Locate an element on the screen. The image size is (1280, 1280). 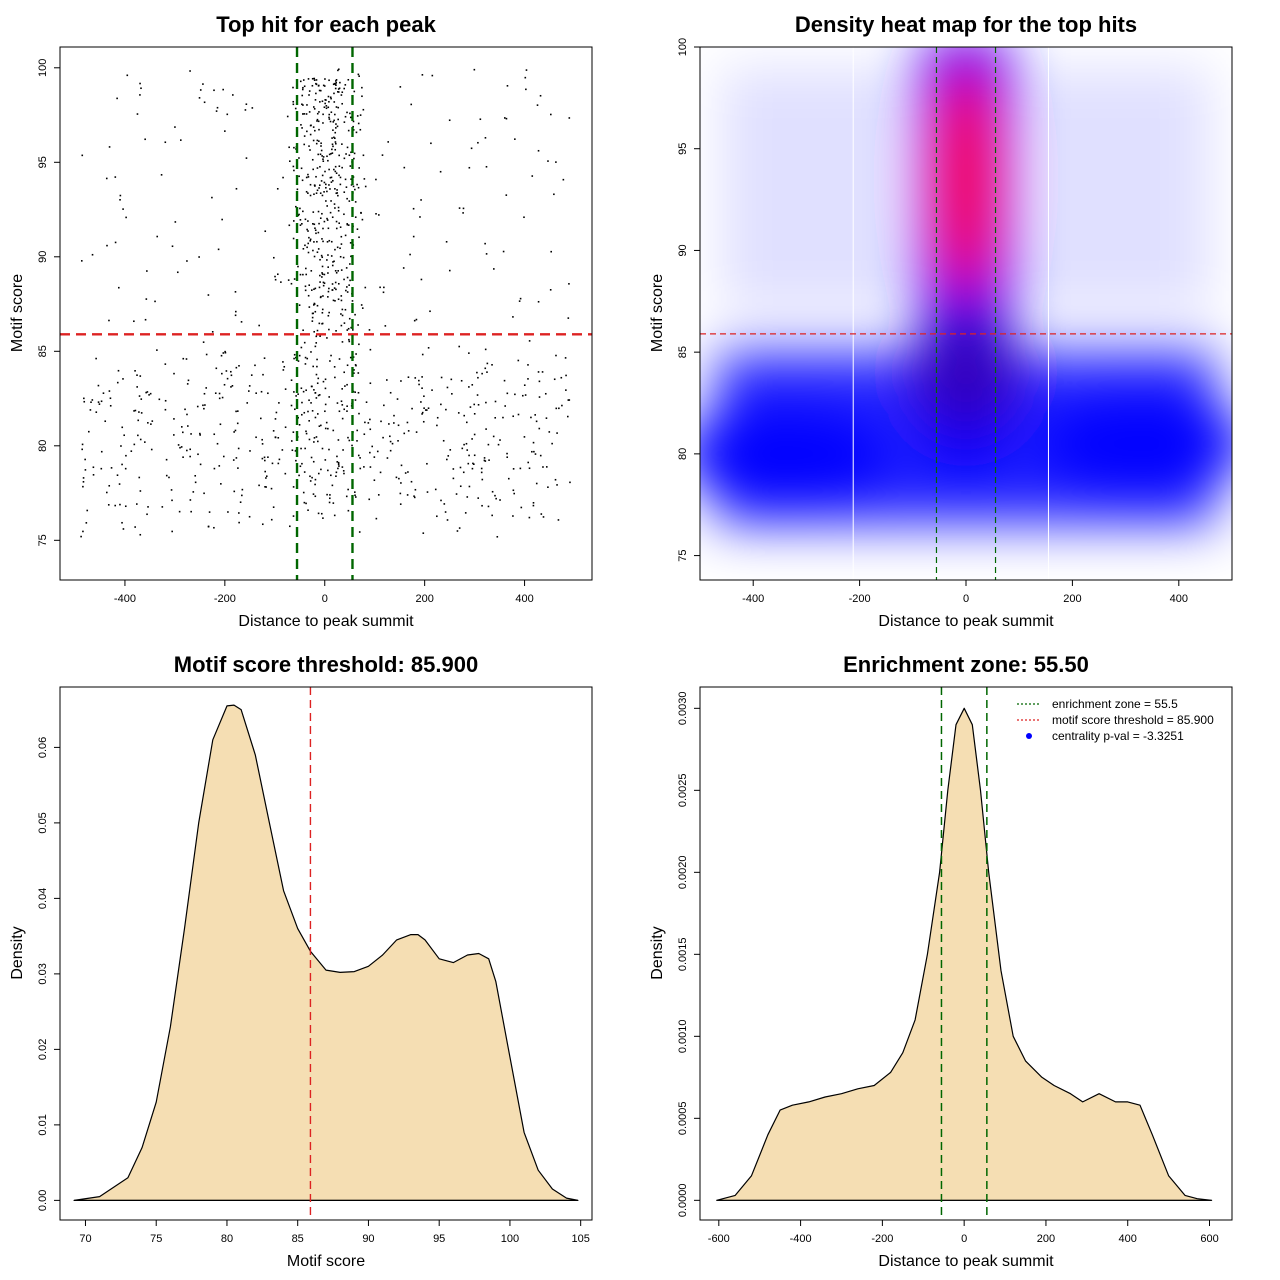
x-axis-label: Motif score is located at coordinates (326, 1261).